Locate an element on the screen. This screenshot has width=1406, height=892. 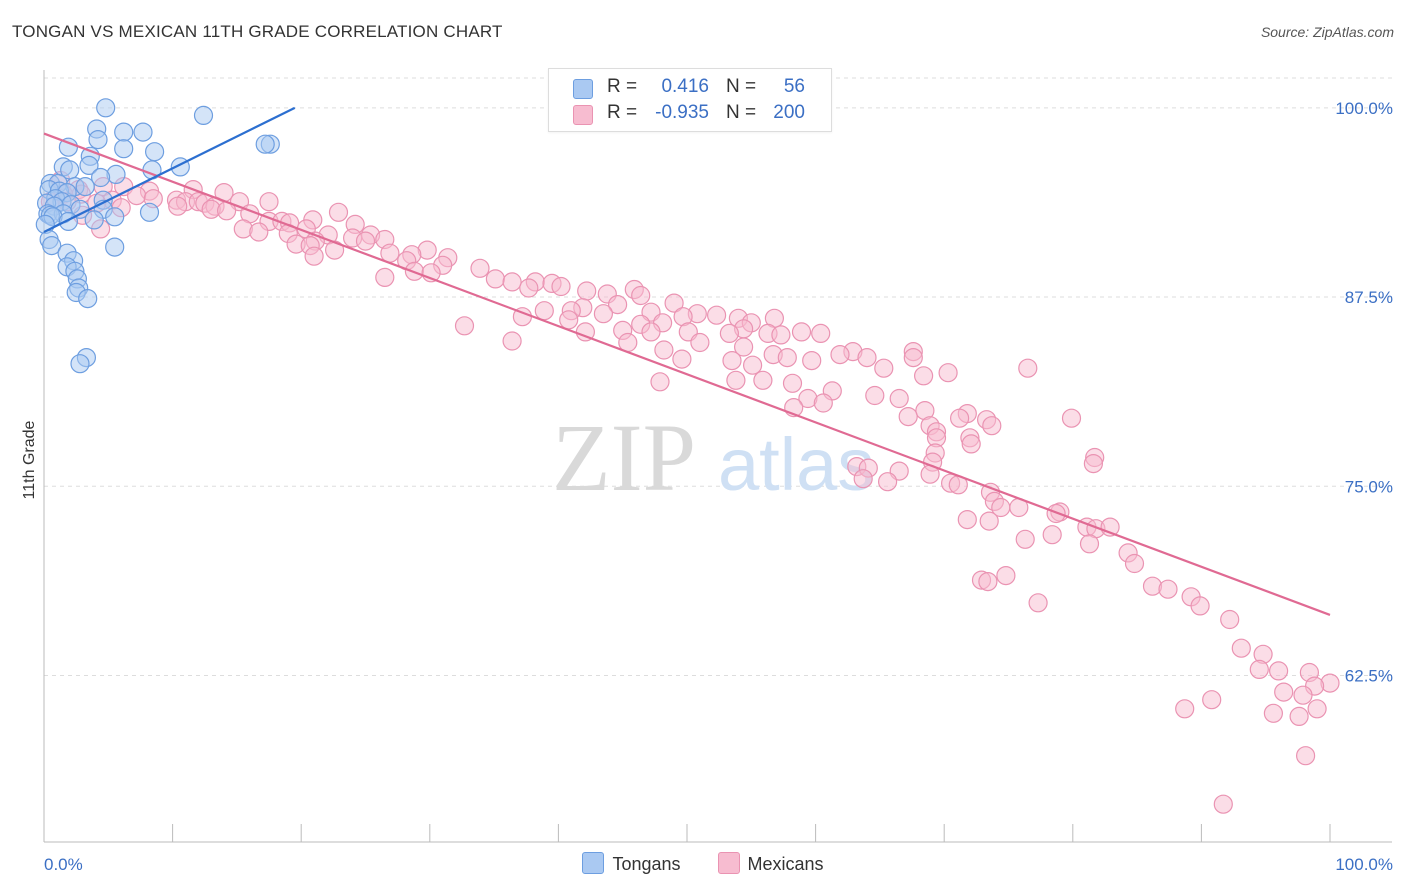
tongan-r-value: 0.416 is located at coordinates (685, 86).